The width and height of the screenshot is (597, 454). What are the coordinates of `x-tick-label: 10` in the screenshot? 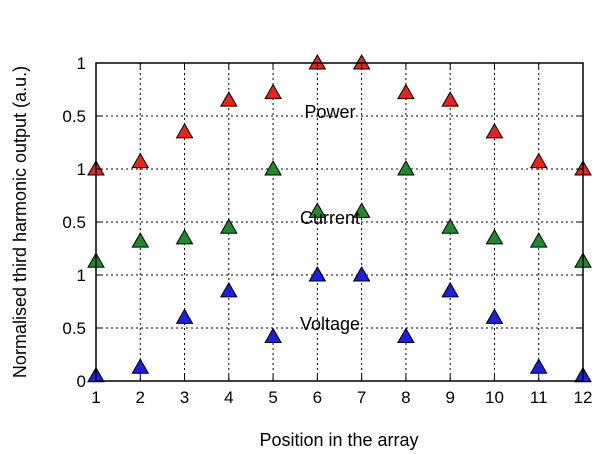 It's located at (494, 397).